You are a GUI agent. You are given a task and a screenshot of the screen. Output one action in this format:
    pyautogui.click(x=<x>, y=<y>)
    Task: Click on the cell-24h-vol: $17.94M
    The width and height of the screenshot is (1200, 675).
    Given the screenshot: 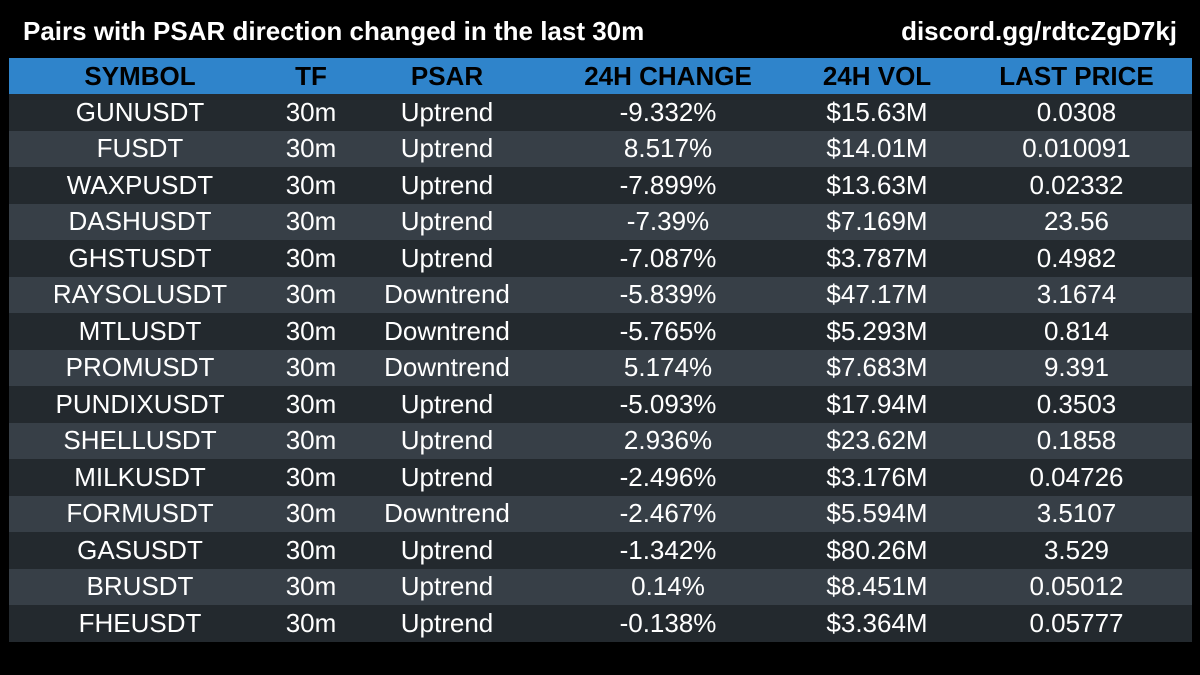 What is the action you would take?
    pyautogui.click(x=877, y=404)
    